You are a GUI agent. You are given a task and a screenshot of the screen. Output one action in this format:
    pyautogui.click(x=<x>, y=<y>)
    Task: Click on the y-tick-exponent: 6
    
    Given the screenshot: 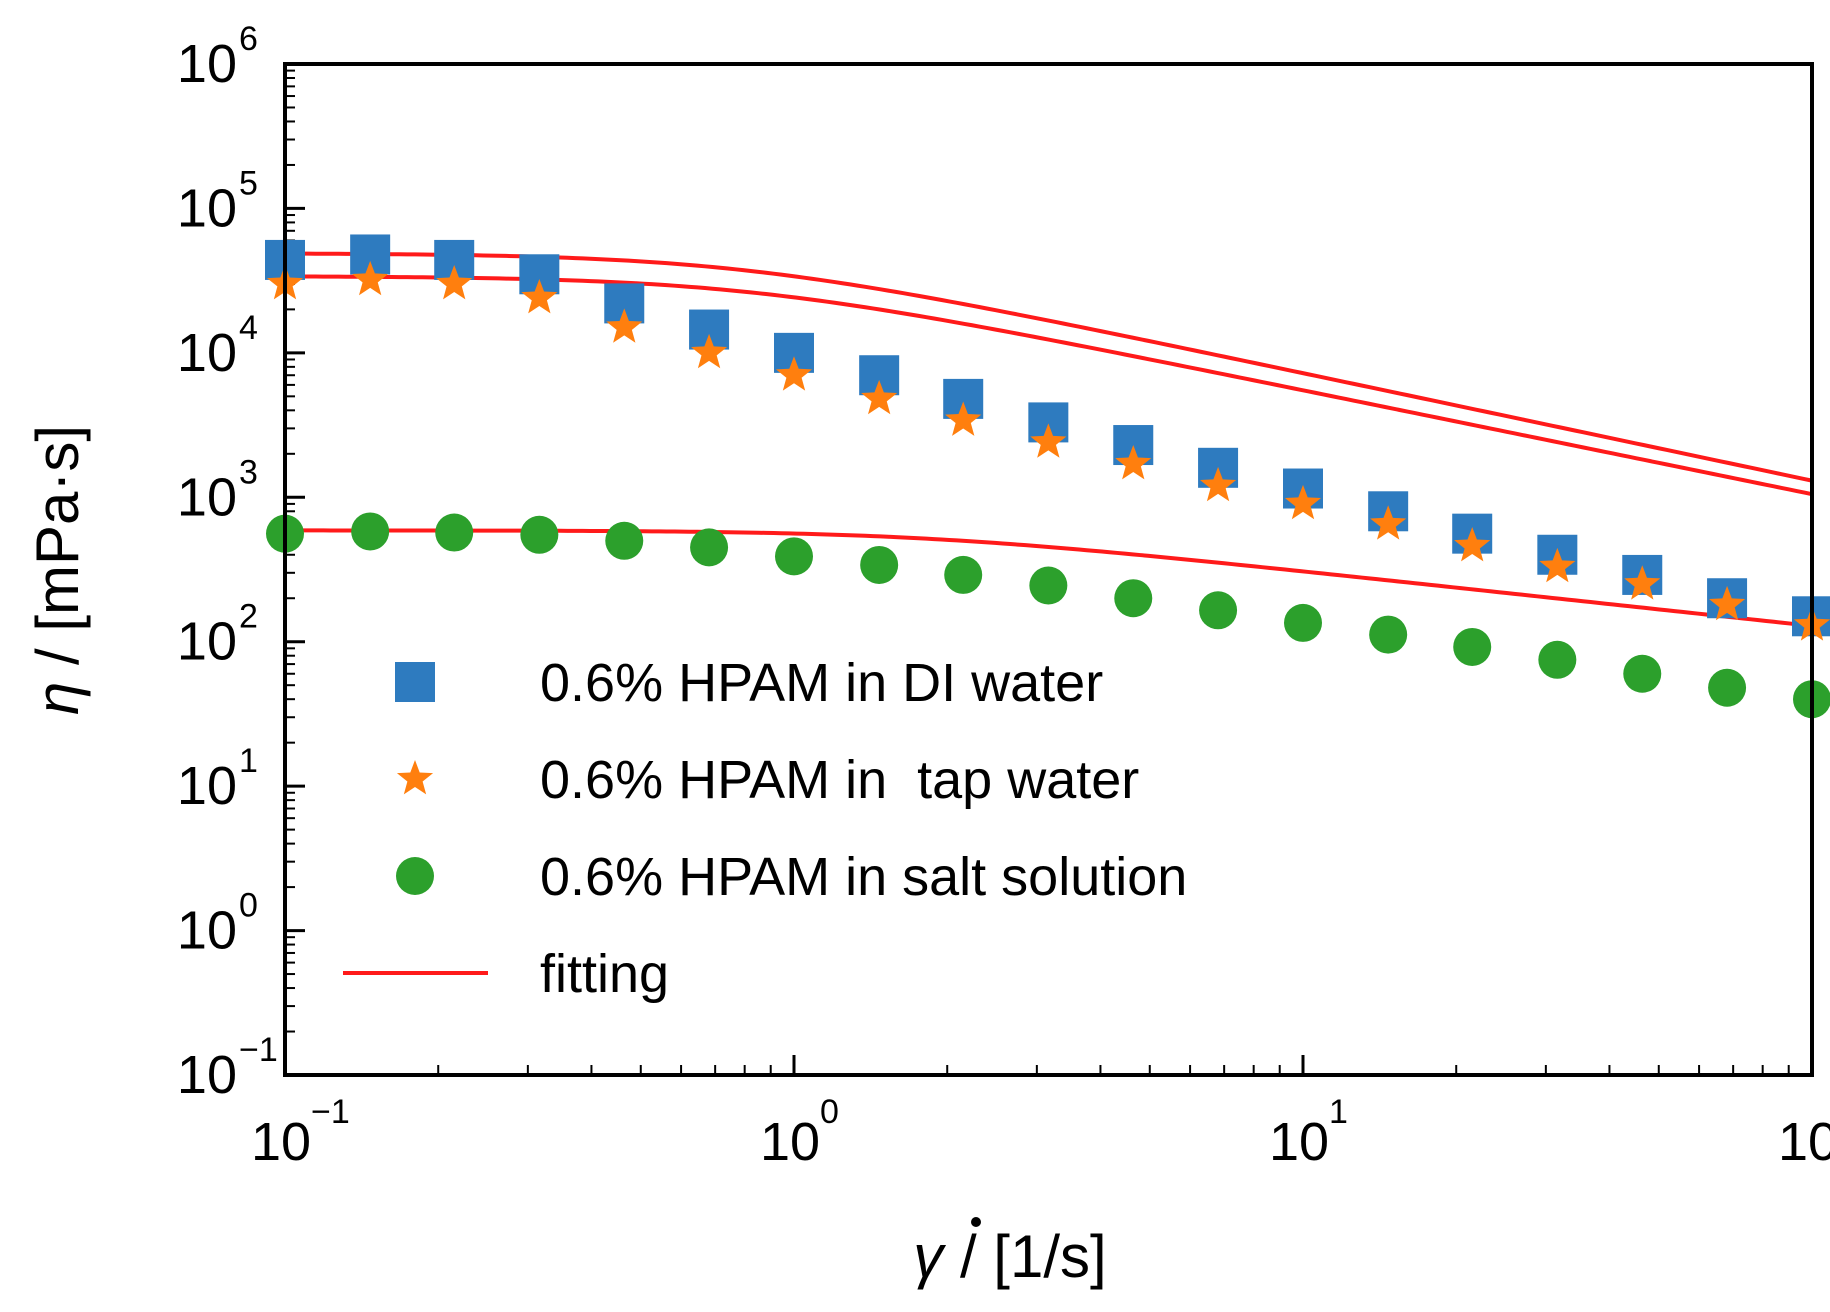 What is the action you would take?
    pyautogui.click(x=248, y=39)
    